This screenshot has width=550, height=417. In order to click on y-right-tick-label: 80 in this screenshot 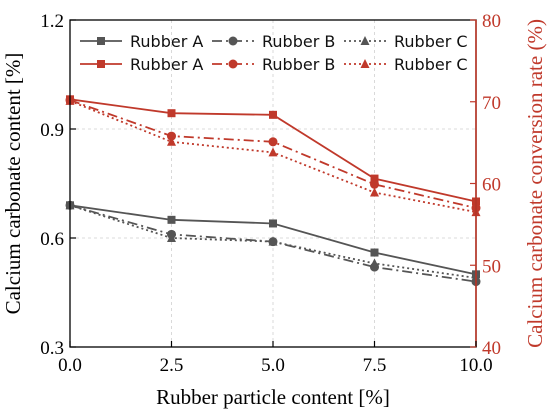, I will do `click(491, 21)`.